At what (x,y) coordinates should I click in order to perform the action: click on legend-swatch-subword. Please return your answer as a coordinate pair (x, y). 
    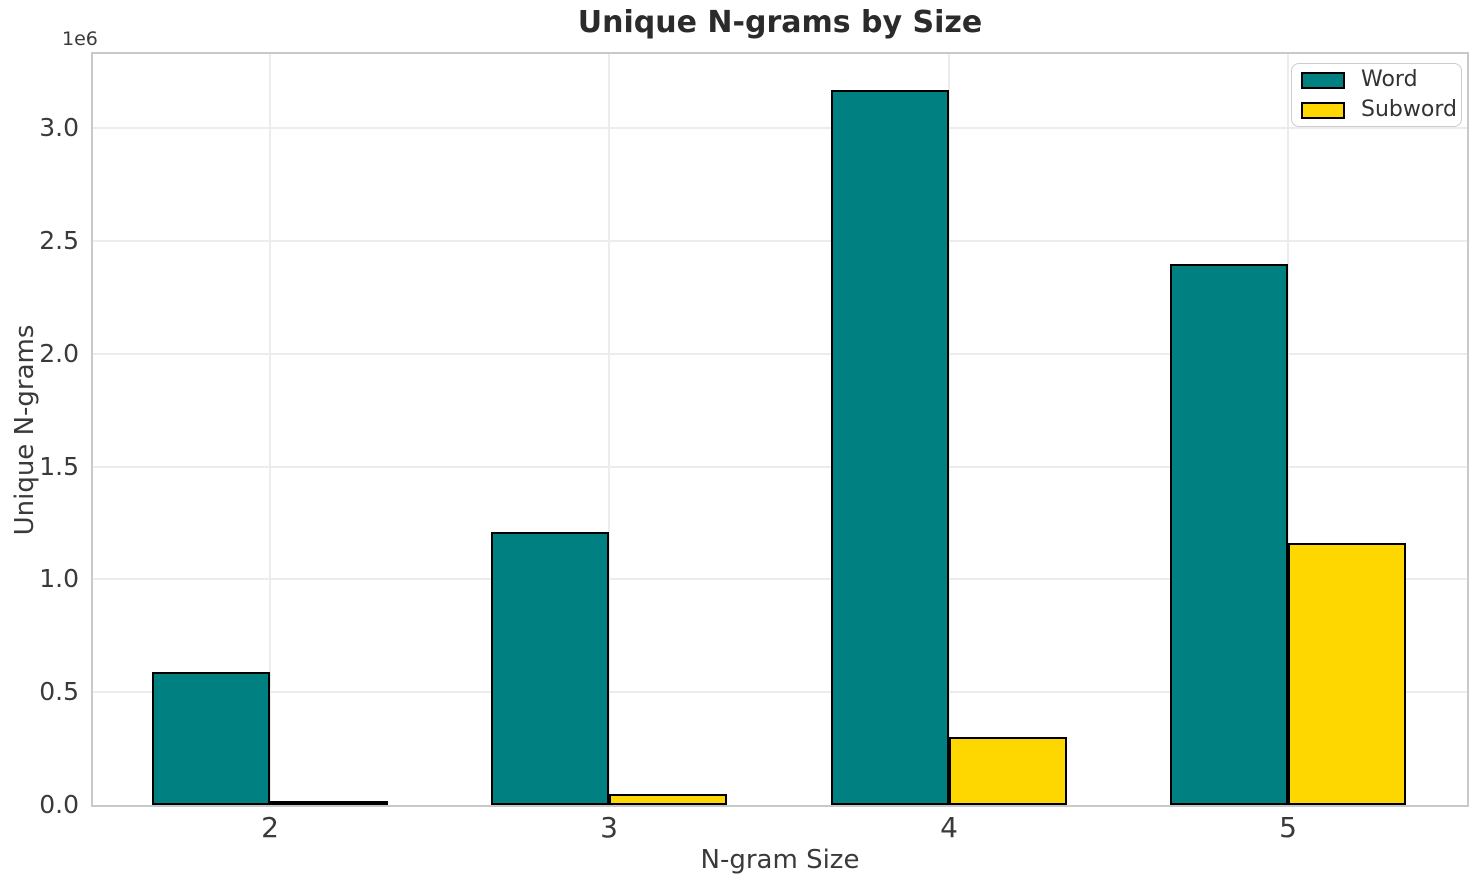
    Looking at the image, I should click on (1323, 110).